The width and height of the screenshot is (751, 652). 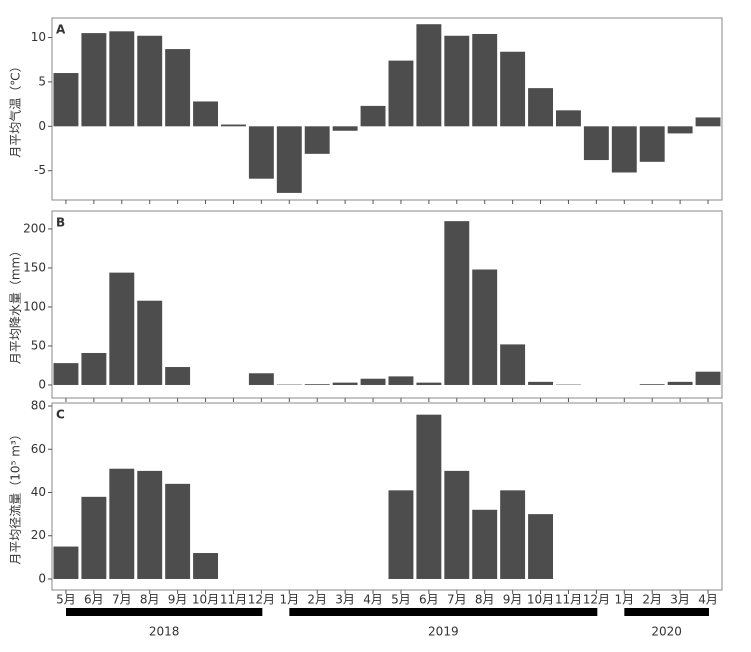 I want to click on panel-label: A, so click(x=61, y=30).